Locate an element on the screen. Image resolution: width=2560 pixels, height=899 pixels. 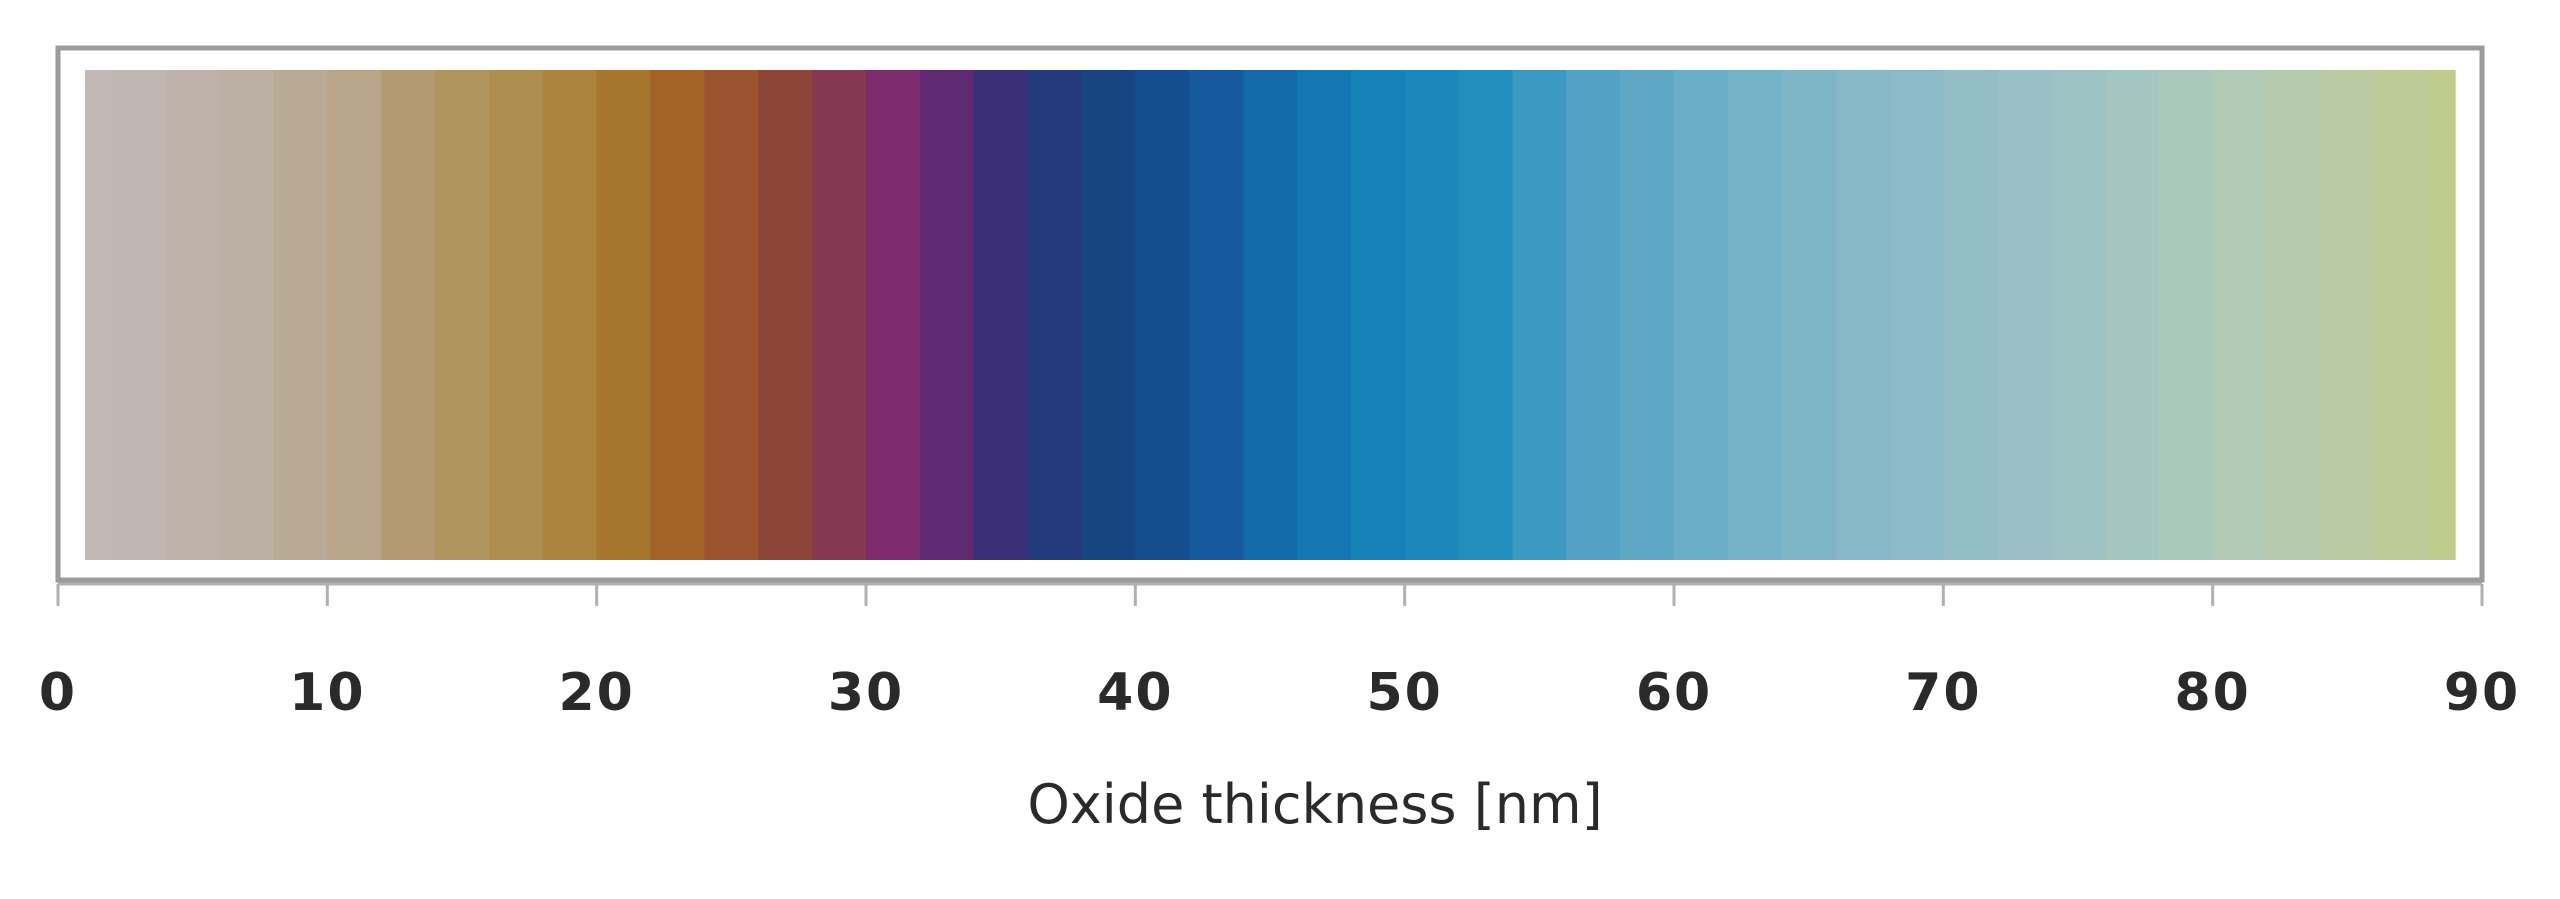
x-tick-label-20: 20 is located at coordinates (596, 693).